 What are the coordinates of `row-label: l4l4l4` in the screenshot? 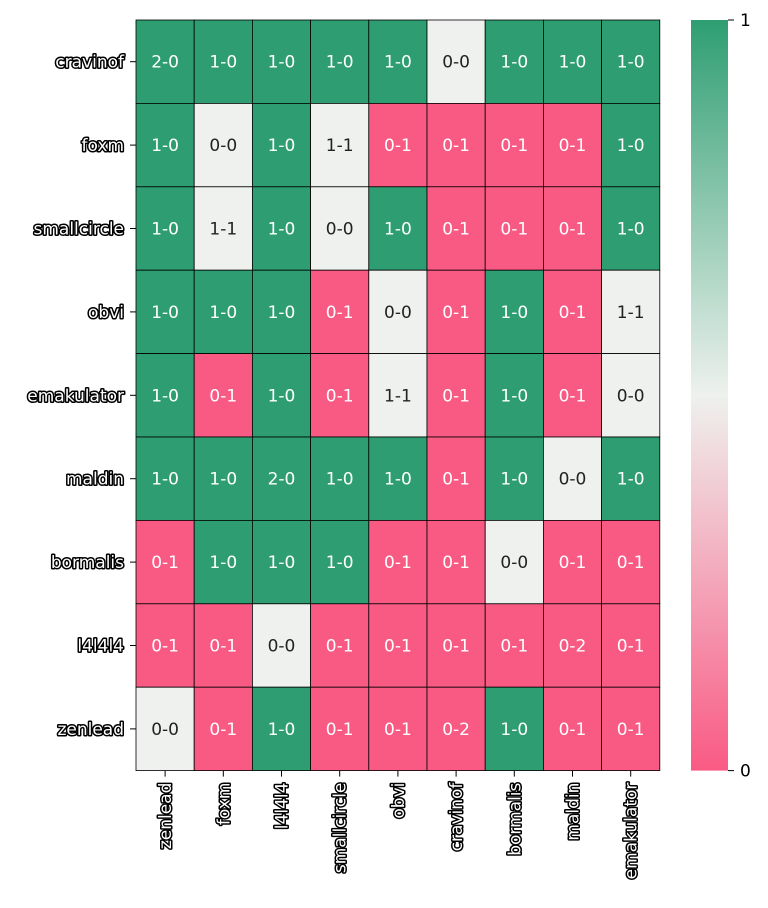 It's located at (100, 647).